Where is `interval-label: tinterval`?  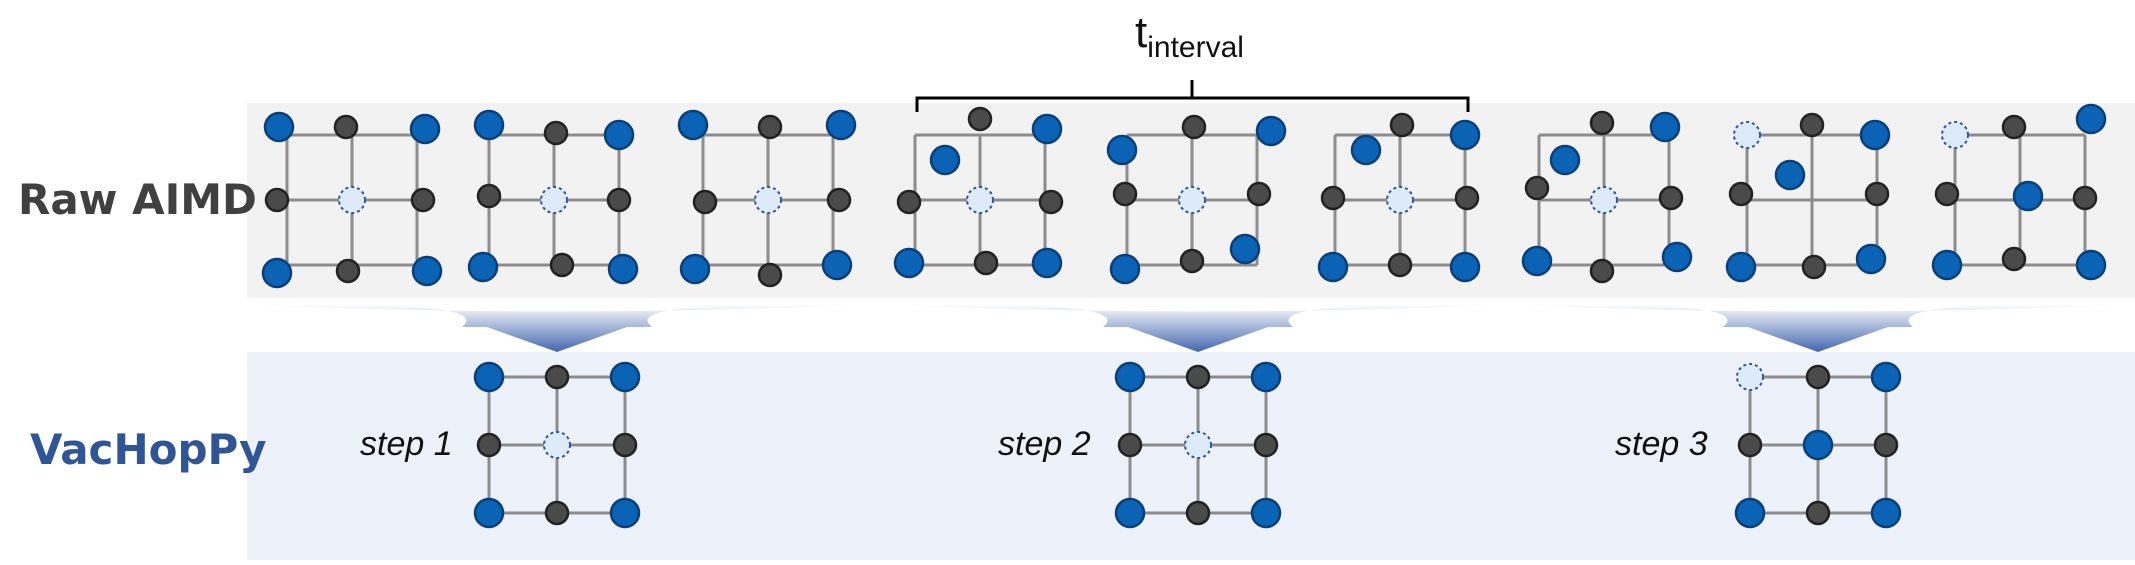 interval-label: tinterval is located at coordinates (1189, 36).